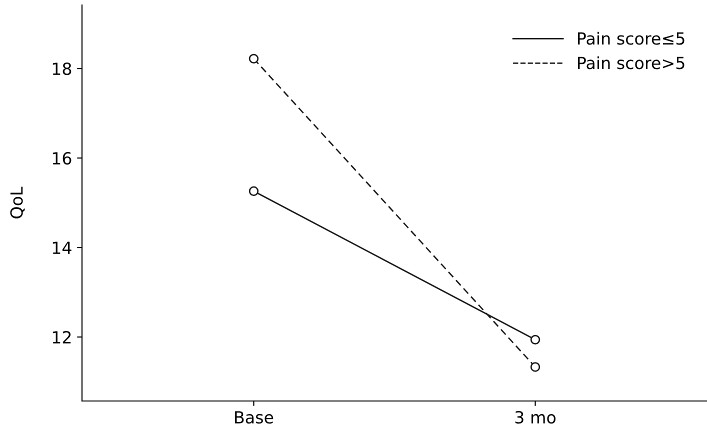 The height and width of the screenshot is (442, 707). What do you see at coordinates (61, 337) in the screenshot?
I see `y-tick-label: 12` at bounding box center [61, 337].